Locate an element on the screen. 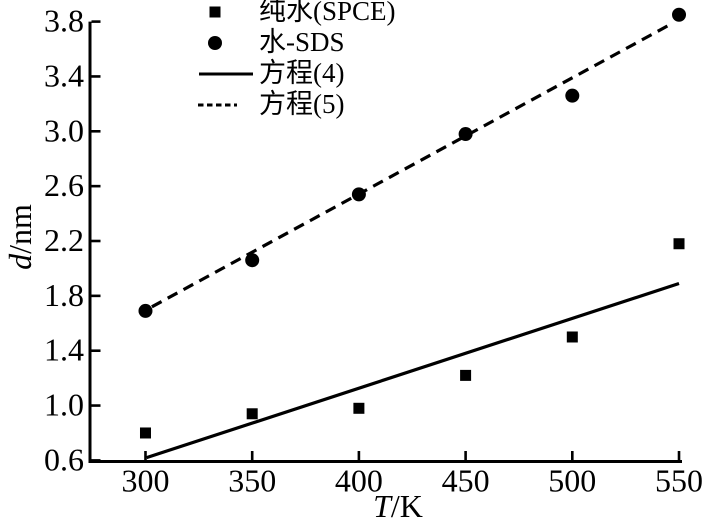 The image size is (723, 523). y-tick-label: 1.4 is located at coordinates (64, 350).